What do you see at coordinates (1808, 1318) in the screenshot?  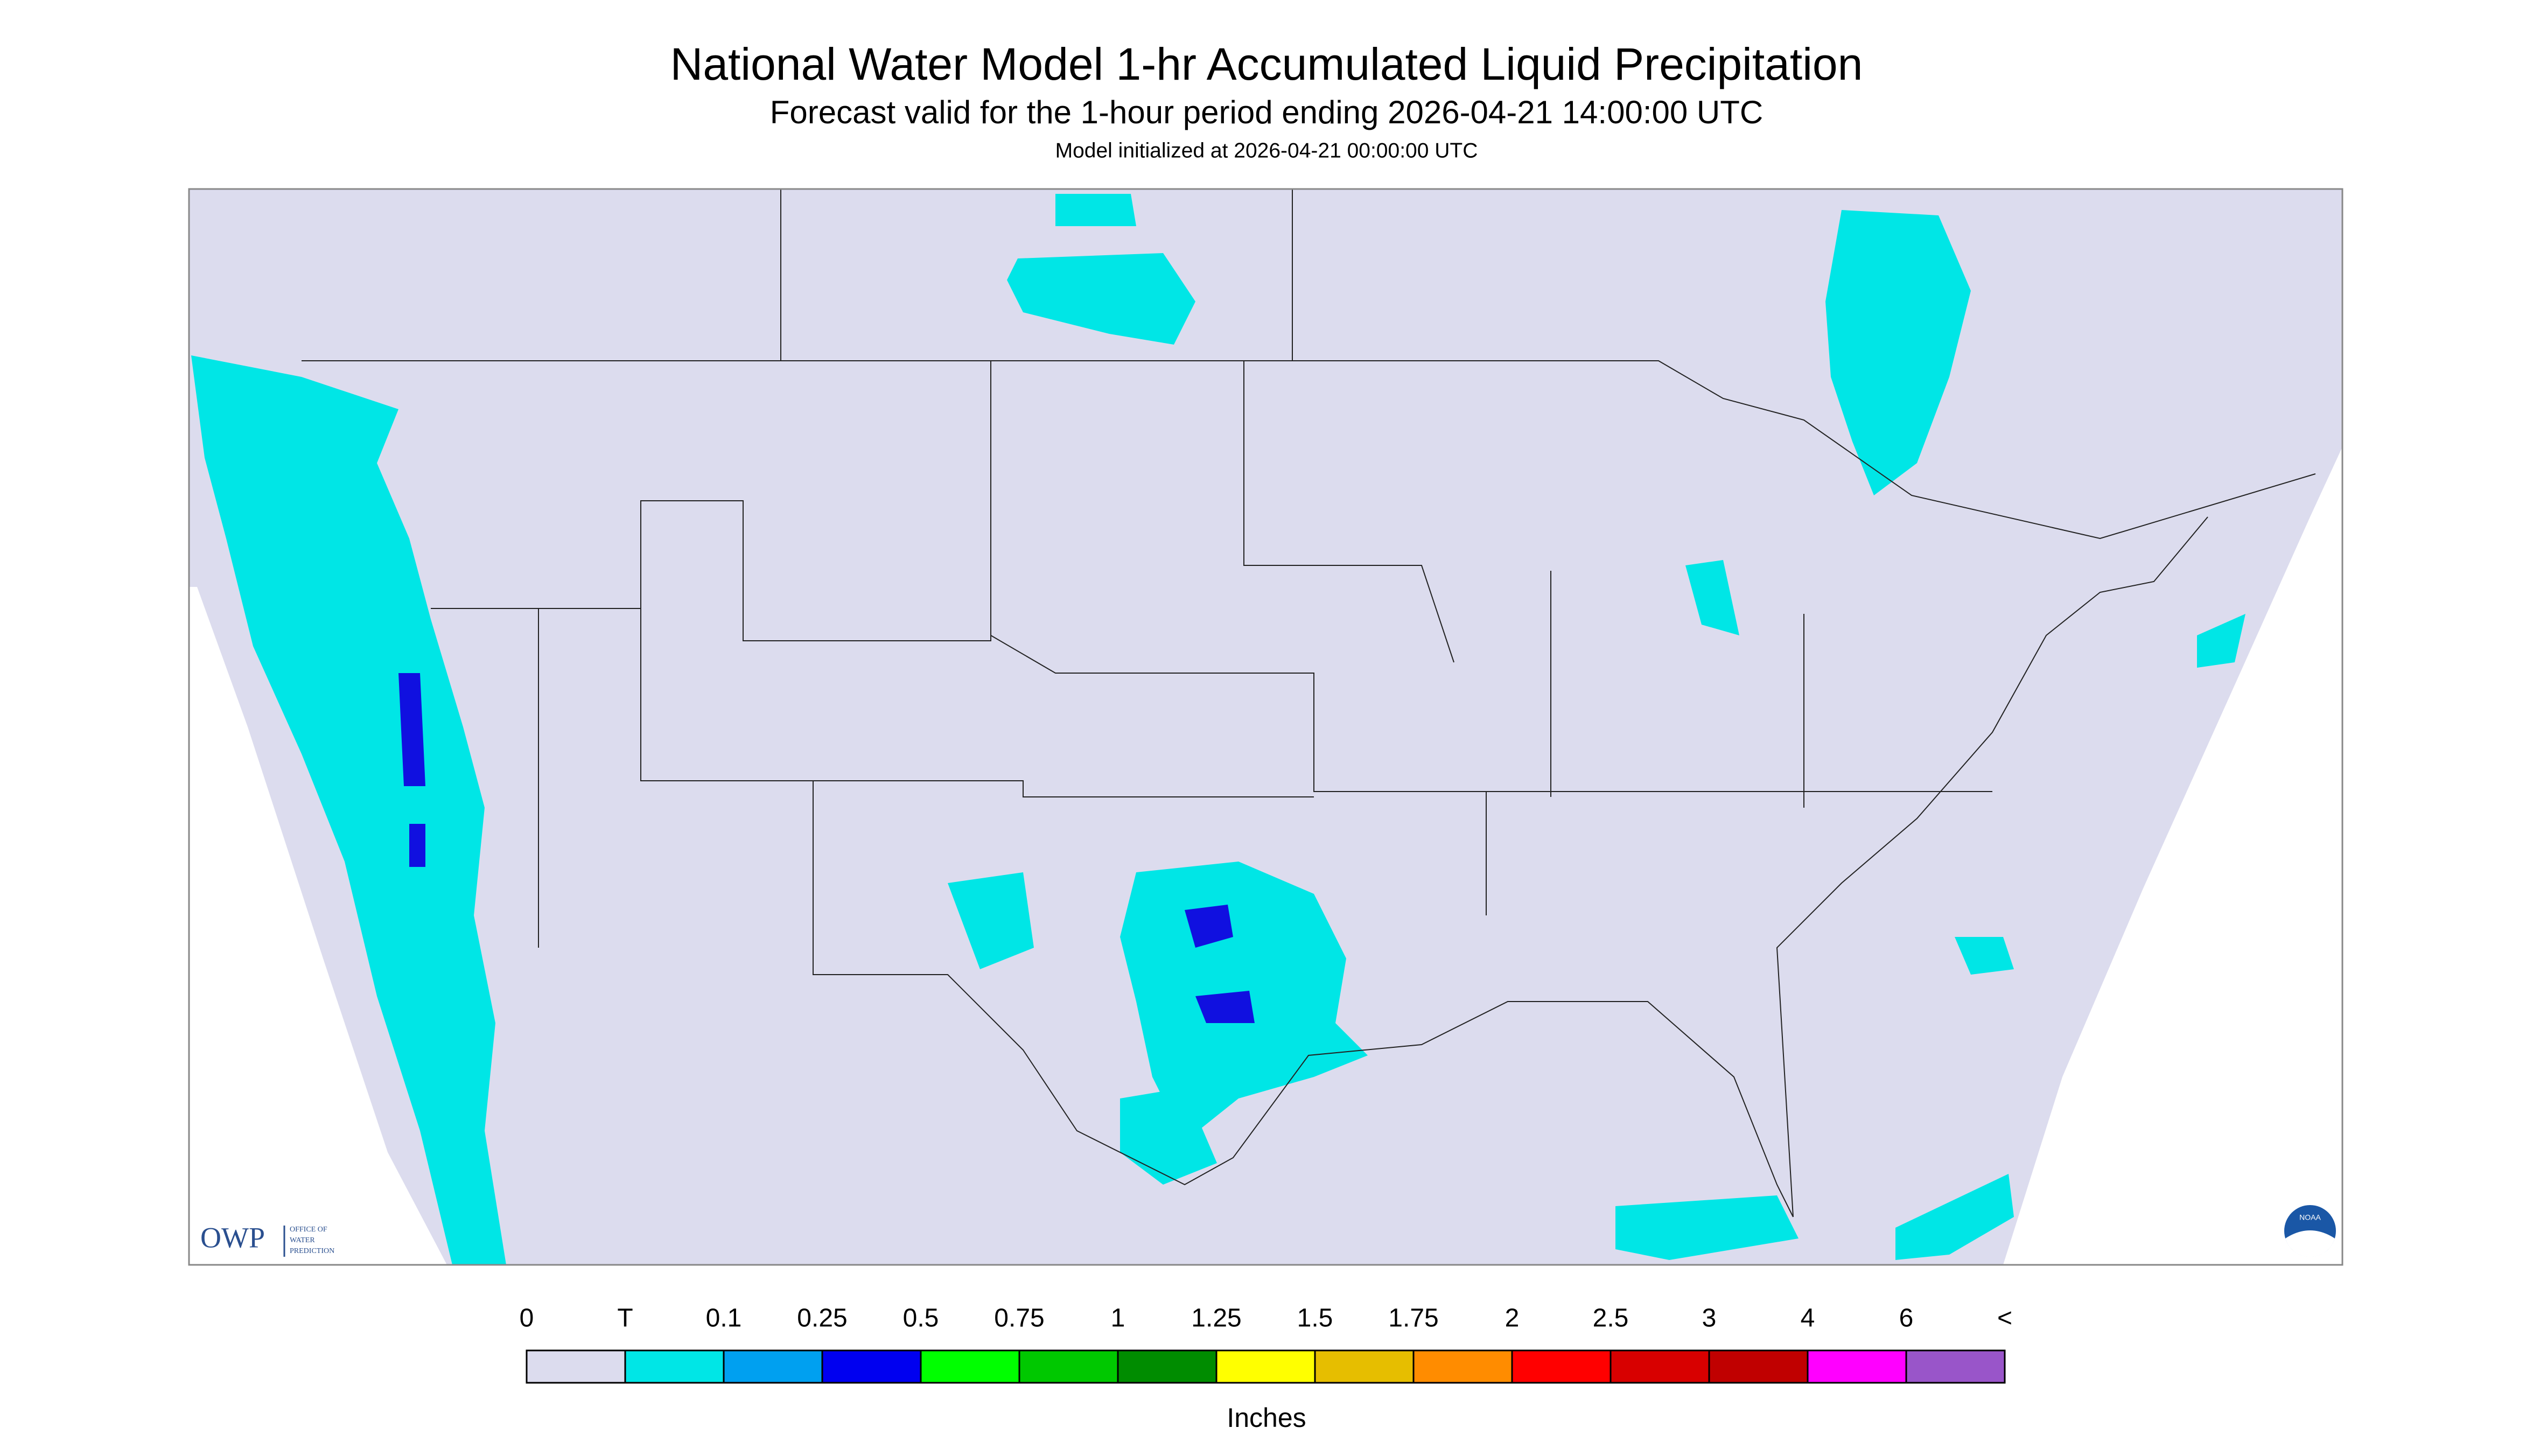 I see `legend-label: 4` at bounding box center [1808, 1318].